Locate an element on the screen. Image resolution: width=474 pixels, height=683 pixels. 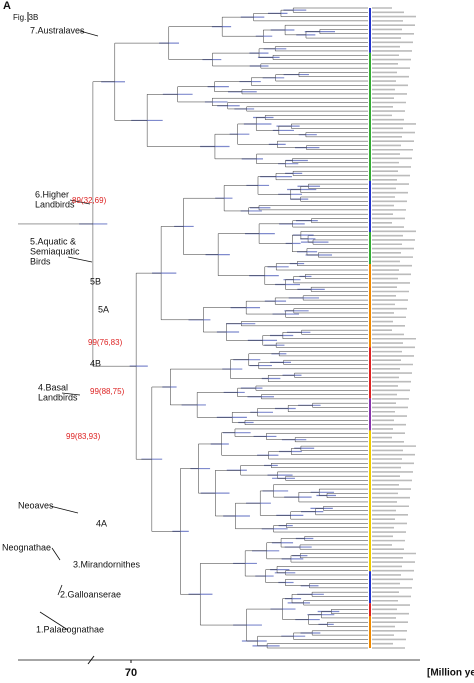
support-value: 99(83,93) is located at coordinates (83, 436).